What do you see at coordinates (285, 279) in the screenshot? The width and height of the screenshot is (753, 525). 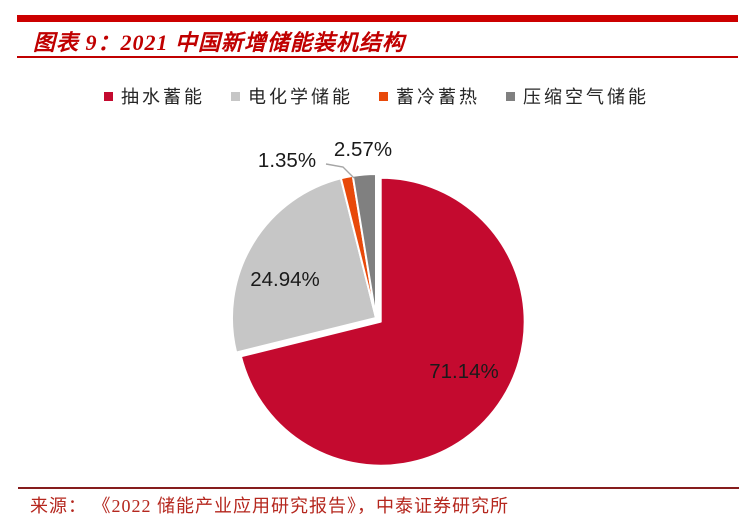 I see `slice-label-2: 24.94%` at bounding box center [285, 279].